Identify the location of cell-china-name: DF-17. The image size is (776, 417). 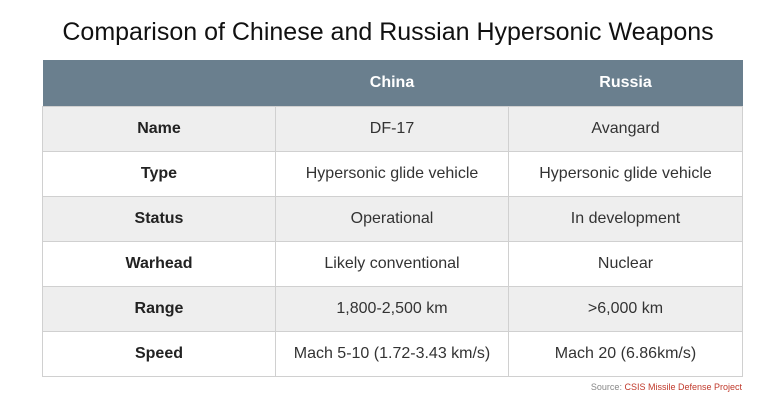
(392, 129).